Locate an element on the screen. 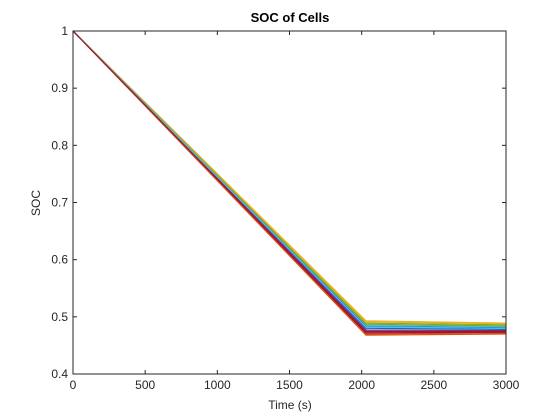  x-tick-label: 500 is located at coordinates (145, 385).